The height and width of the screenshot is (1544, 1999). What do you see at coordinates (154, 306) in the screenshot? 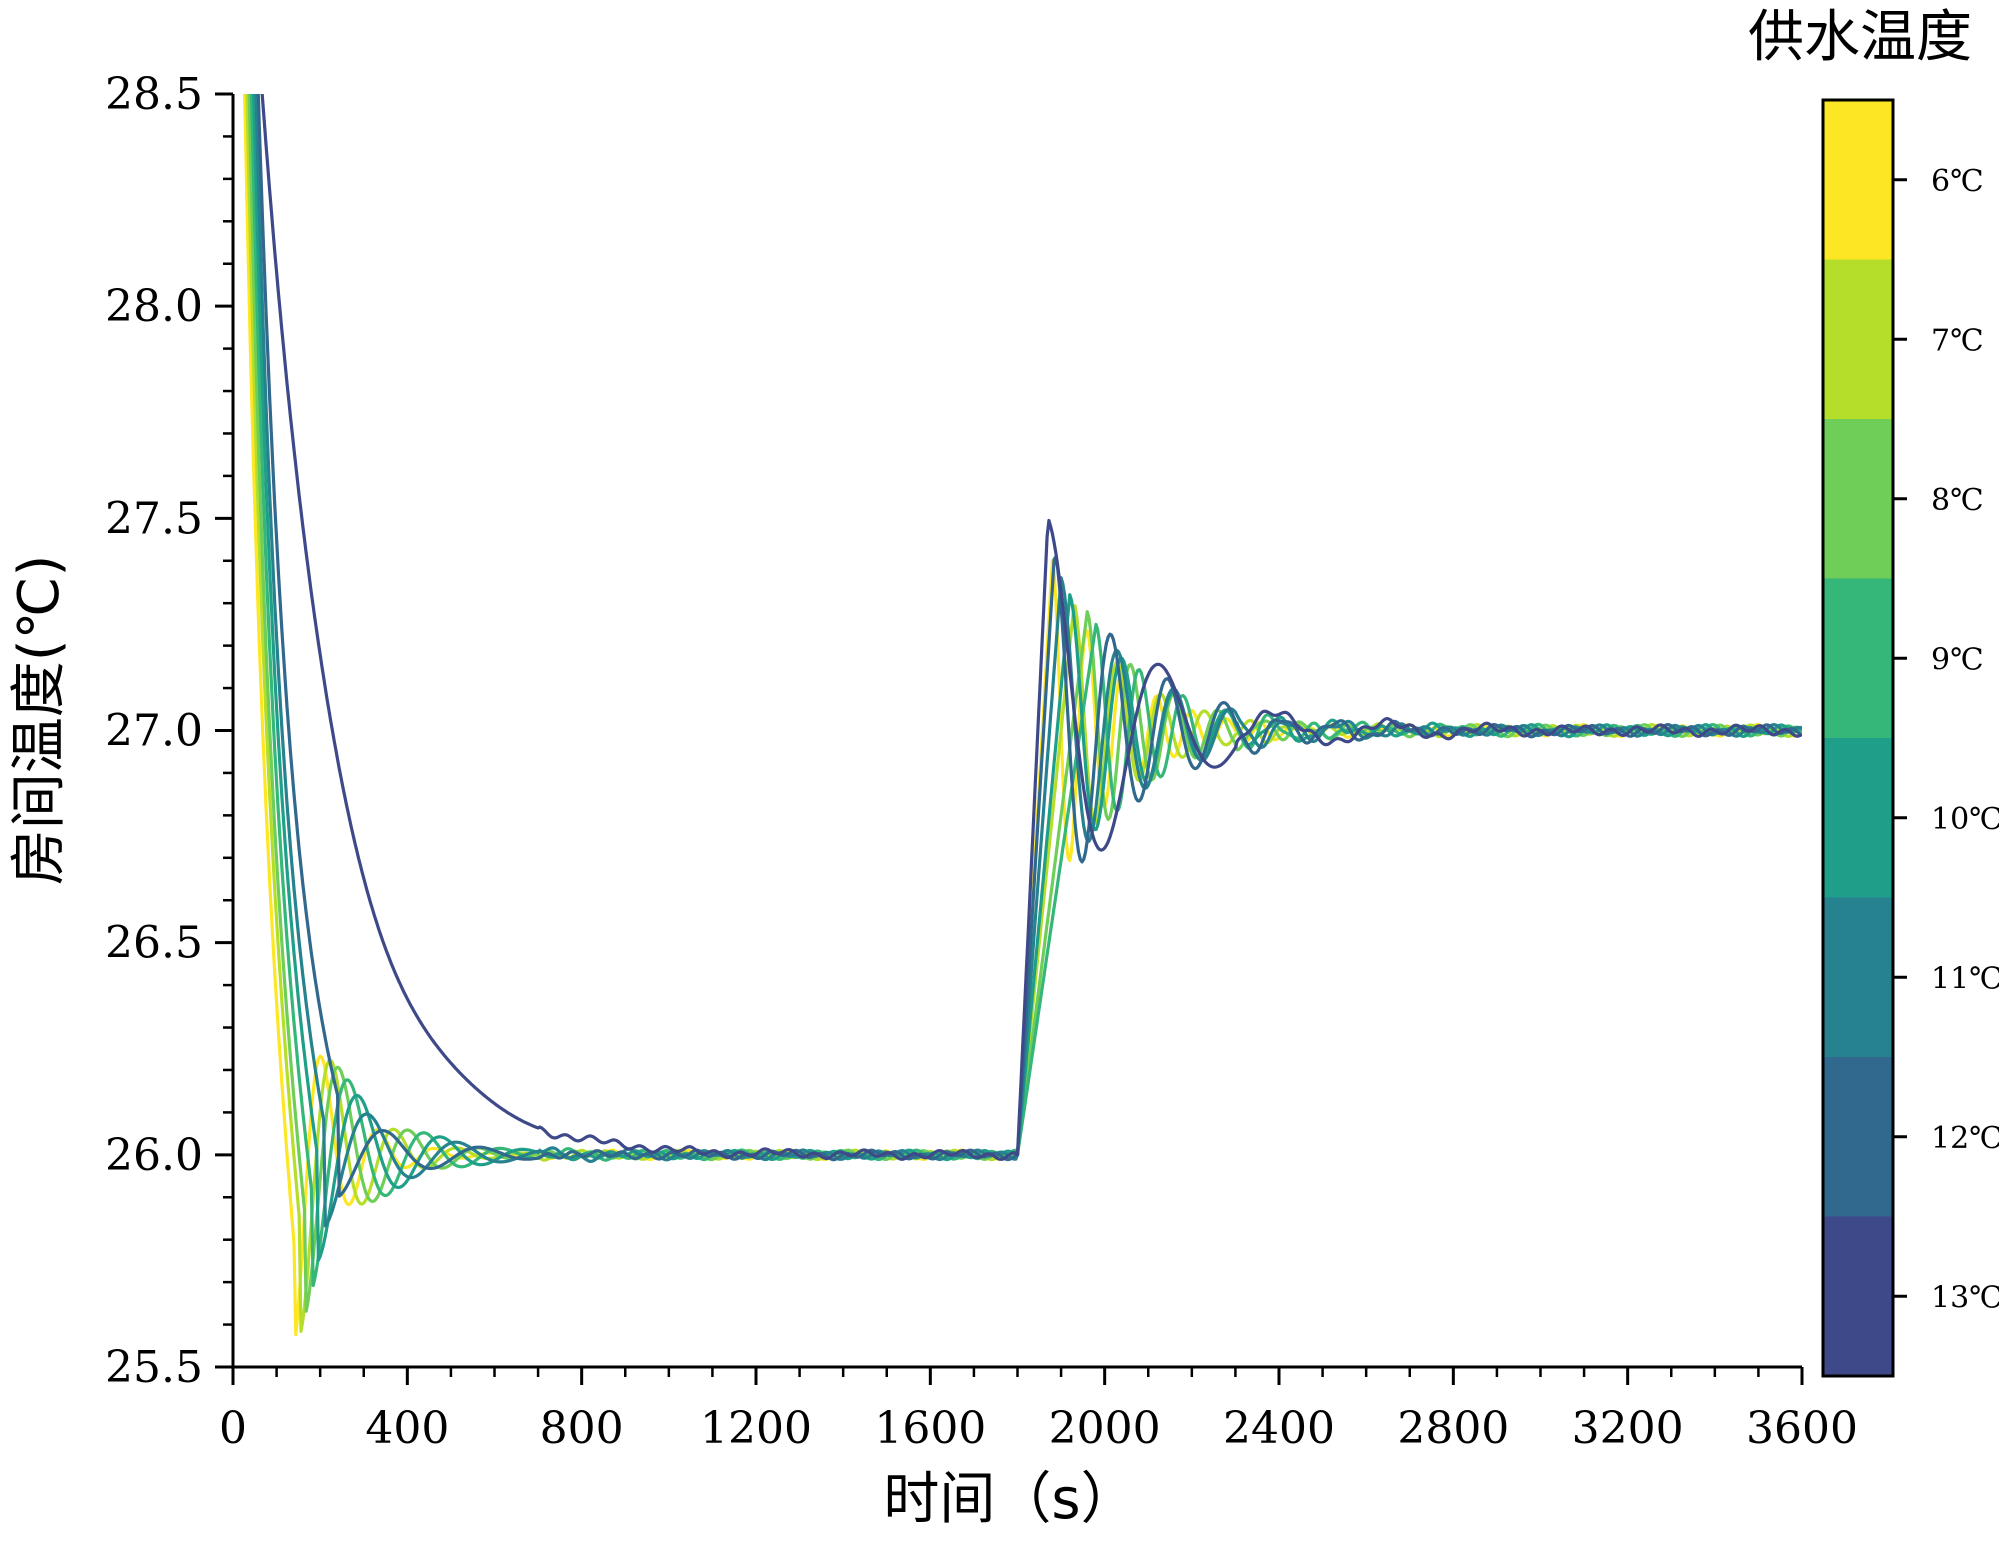
I see `y-tick-label: 28.0` at bounding box center [154, 306].